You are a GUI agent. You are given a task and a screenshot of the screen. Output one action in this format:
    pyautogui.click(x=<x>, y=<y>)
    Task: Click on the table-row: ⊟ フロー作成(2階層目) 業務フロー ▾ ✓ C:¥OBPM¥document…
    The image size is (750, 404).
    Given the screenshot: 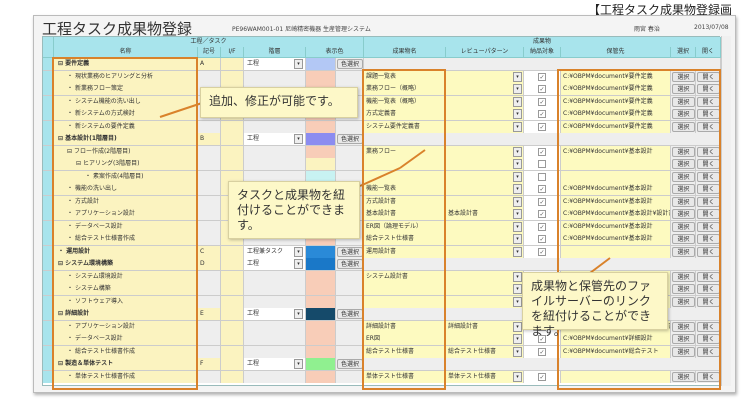 What is the action you would take?
    pyautogui.click(x=382, y=151)
    